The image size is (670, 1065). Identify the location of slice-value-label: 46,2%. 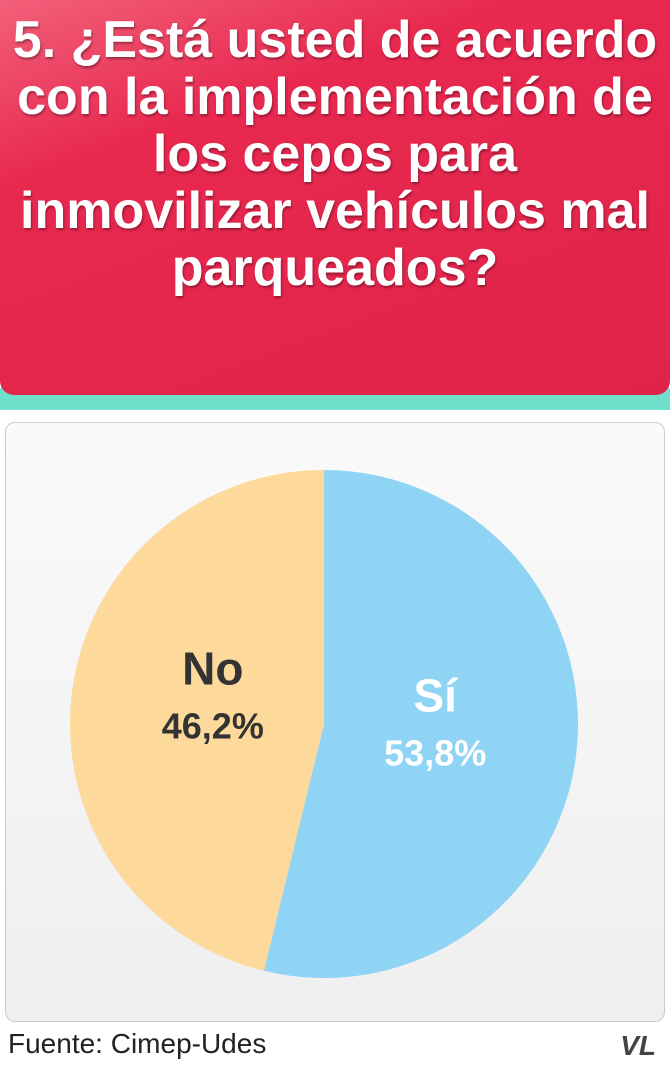
(213, 726).